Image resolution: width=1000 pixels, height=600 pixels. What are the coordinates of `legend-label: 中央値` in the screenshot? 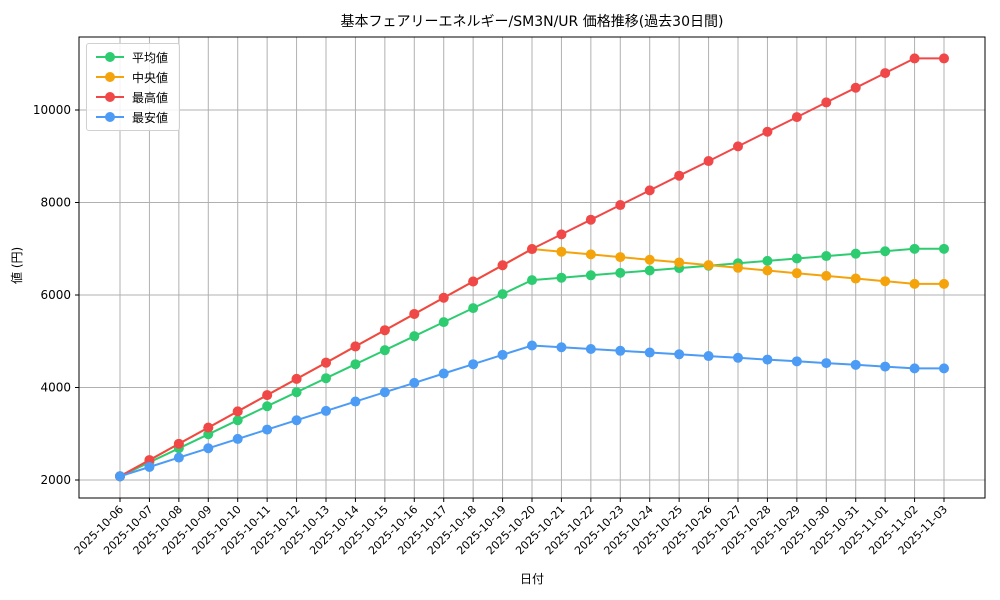 It's located at (150, 78).